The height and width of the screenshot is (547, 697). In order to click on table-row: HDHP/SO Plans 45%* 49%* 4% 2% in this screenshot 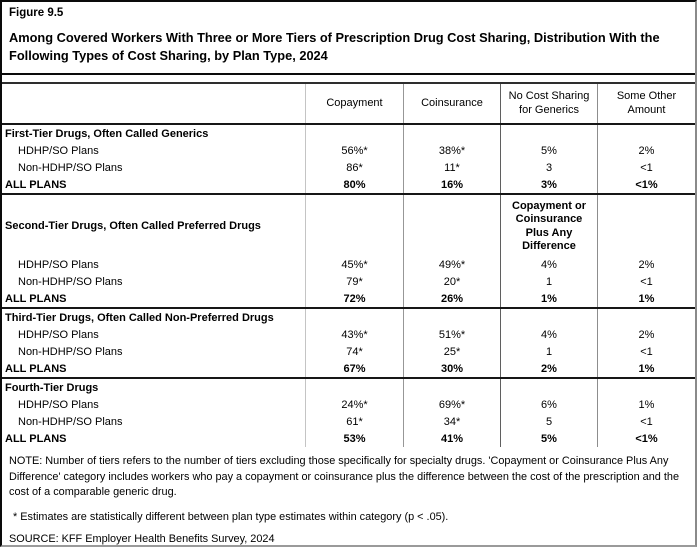, I will do `click(348, 264)`.